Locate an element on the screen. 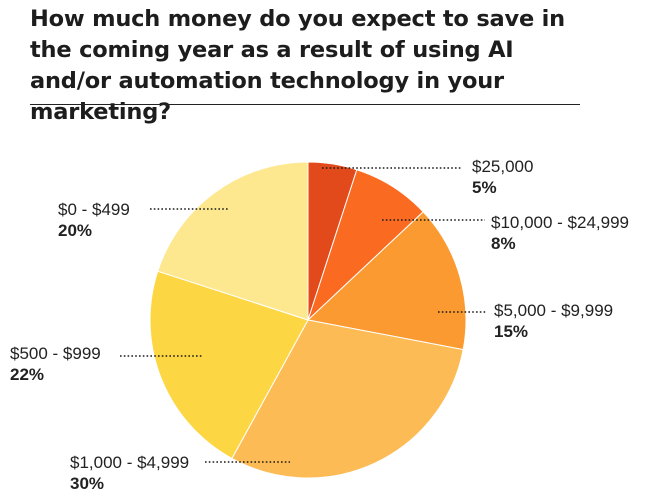 This screenshot has width=659, height=502. slice-percent: 15% is located at coordinates (511, 331).